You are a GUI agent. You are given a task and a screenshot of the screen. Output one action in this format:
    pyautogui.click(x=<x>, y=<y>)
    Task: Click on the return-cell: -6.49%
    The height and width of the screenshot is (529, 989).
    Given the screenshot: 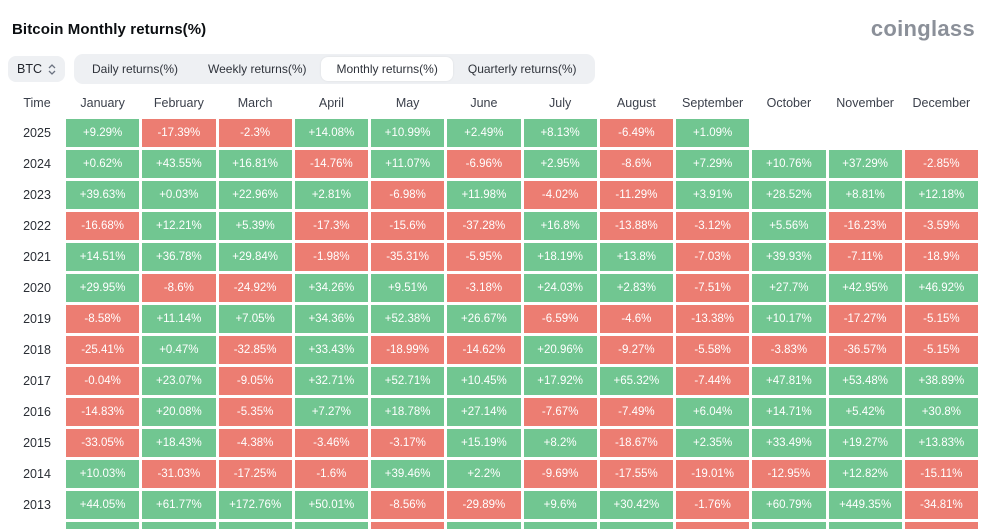 What is the action you would take?
    pyautogui.click(x=636, y=133)
    